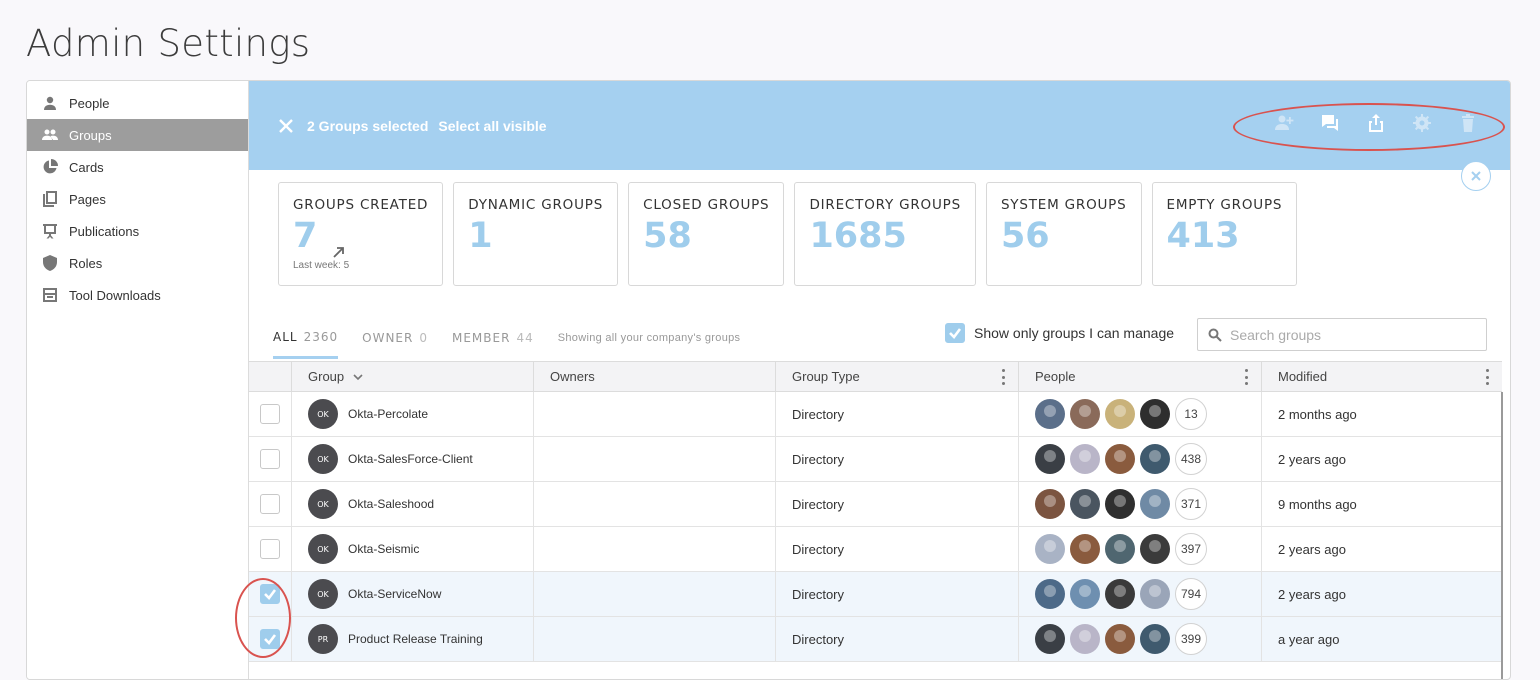 The image size is (1540, 680). I want to click on group-name-link: Product Release Training, so click(415, 639).